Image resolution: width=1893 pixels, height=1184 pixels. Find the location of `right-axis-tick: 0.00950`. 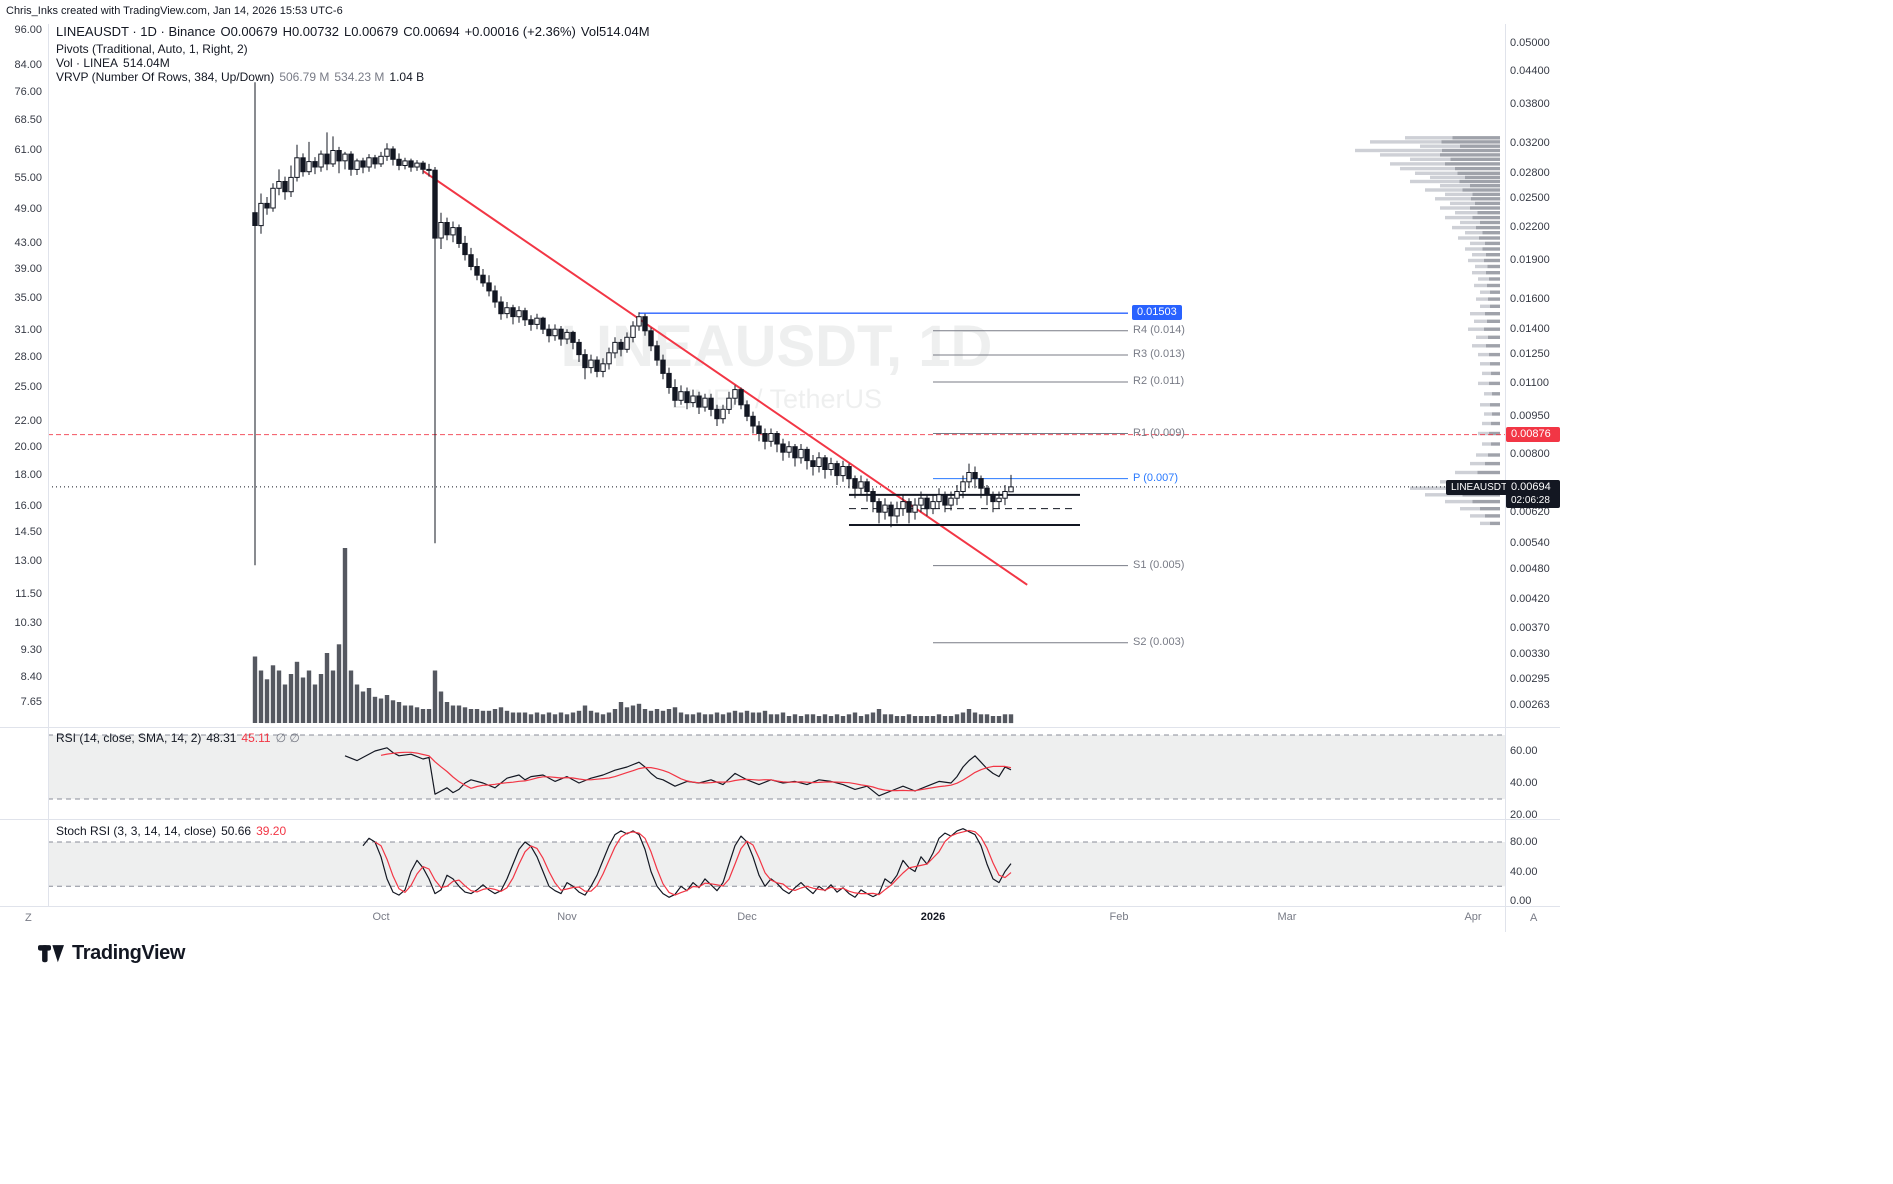

right-axis-tick: 0.00950 is located at coordinates (1530, 415).